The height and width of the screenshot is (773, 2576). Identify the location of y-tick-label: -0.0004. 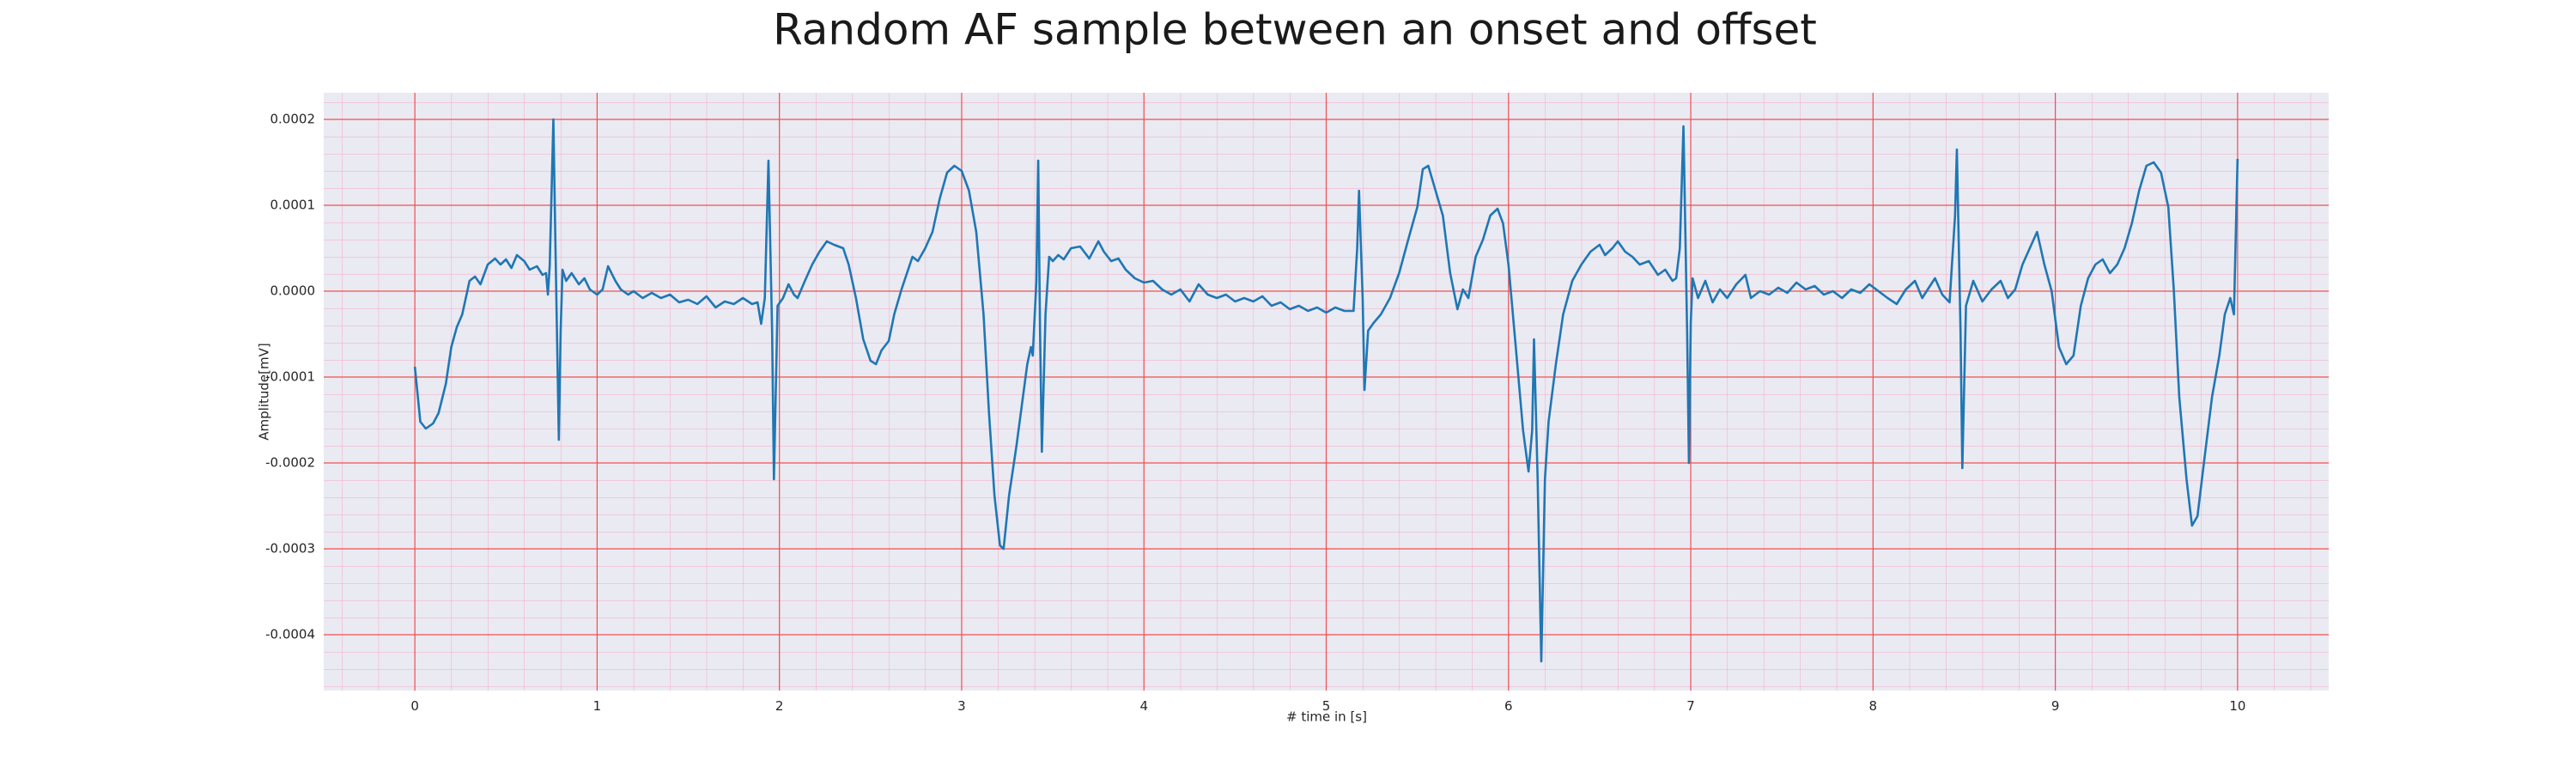
(290, 634).